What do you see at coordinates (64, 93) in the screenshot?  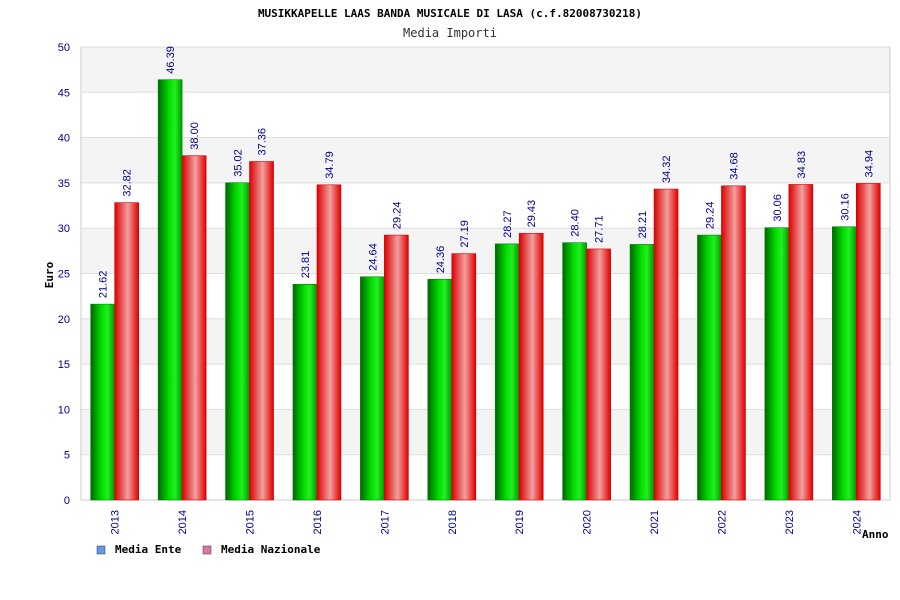 I see `y-tick-label: 45` at bounding box center [64, 93].